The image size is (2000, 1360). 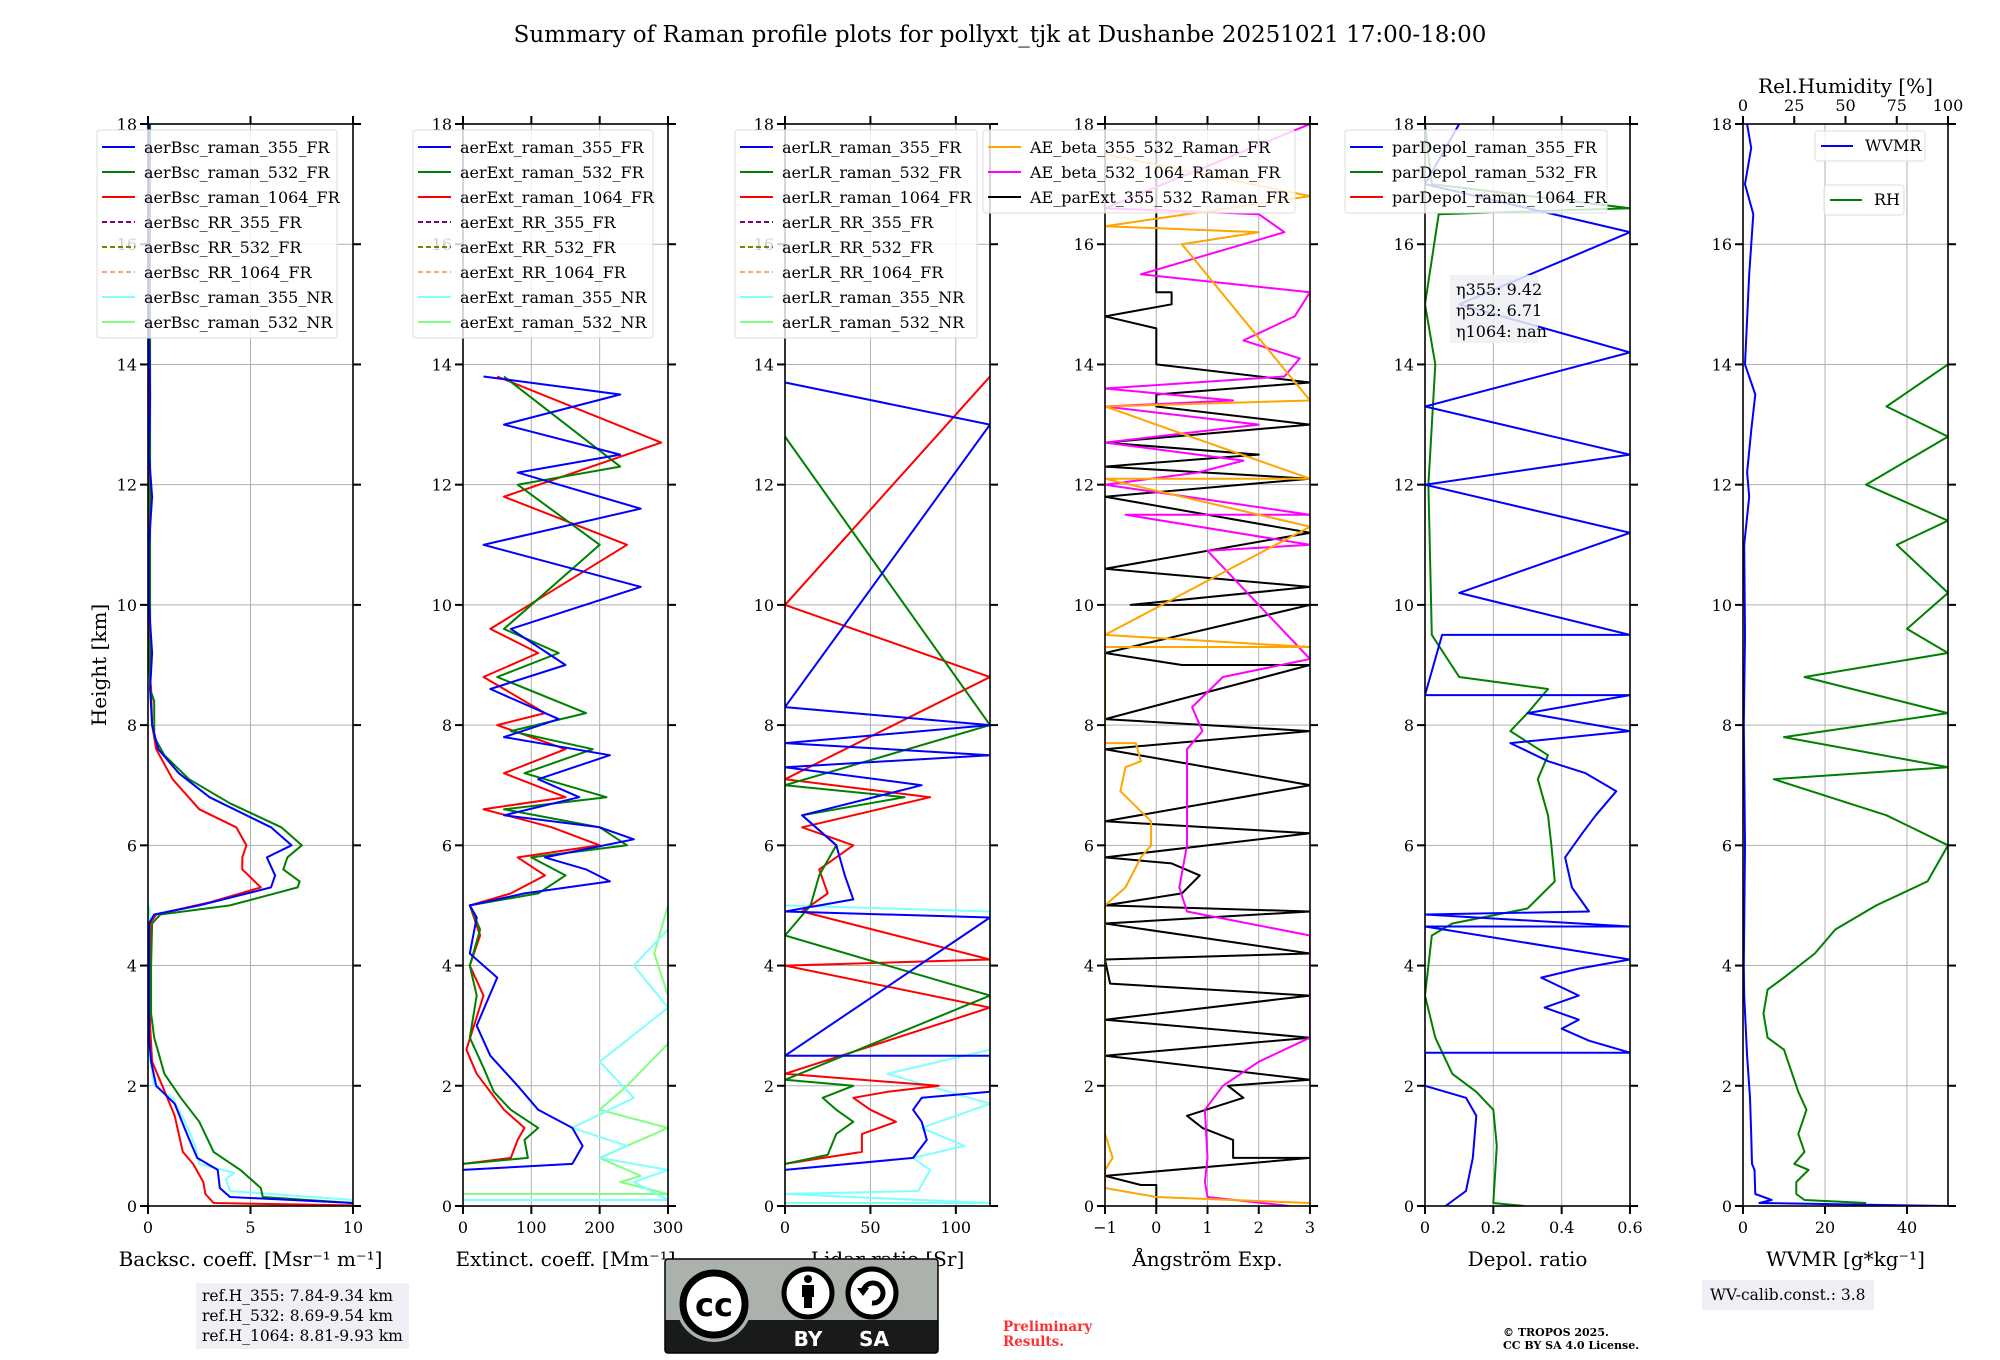 I want to click on preliminary-line-1: Preliminary, so click(x=1048, y=1327).